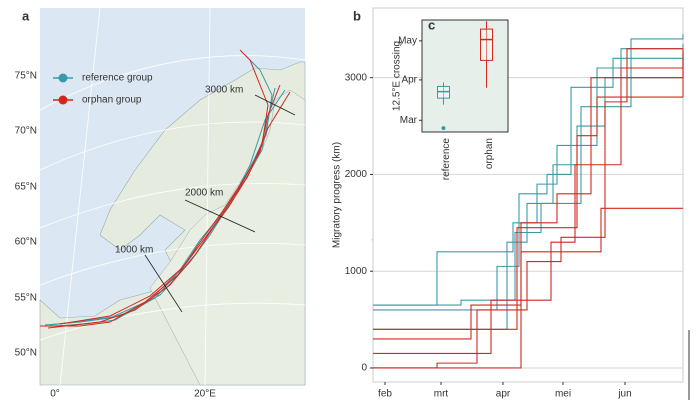 The height and width of the screenshot is (420, 700). What do you see at coordinates (117, 78) in the screenshot?
I see `legend-label: reference group` at bounding box center [117, 78].